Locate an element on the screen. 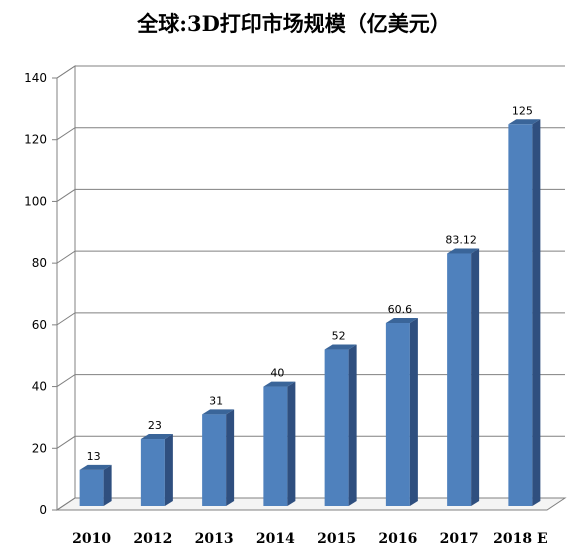 The height and width of the screenshot is (555, 588). y-tick-label: 80 is located at coordinates (39, 263).